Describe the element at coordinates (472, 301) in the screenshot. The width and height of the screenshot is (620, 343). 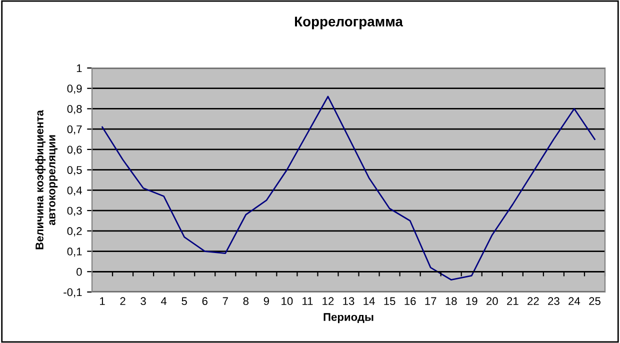
I see `x-tick-label: 19` at that location.